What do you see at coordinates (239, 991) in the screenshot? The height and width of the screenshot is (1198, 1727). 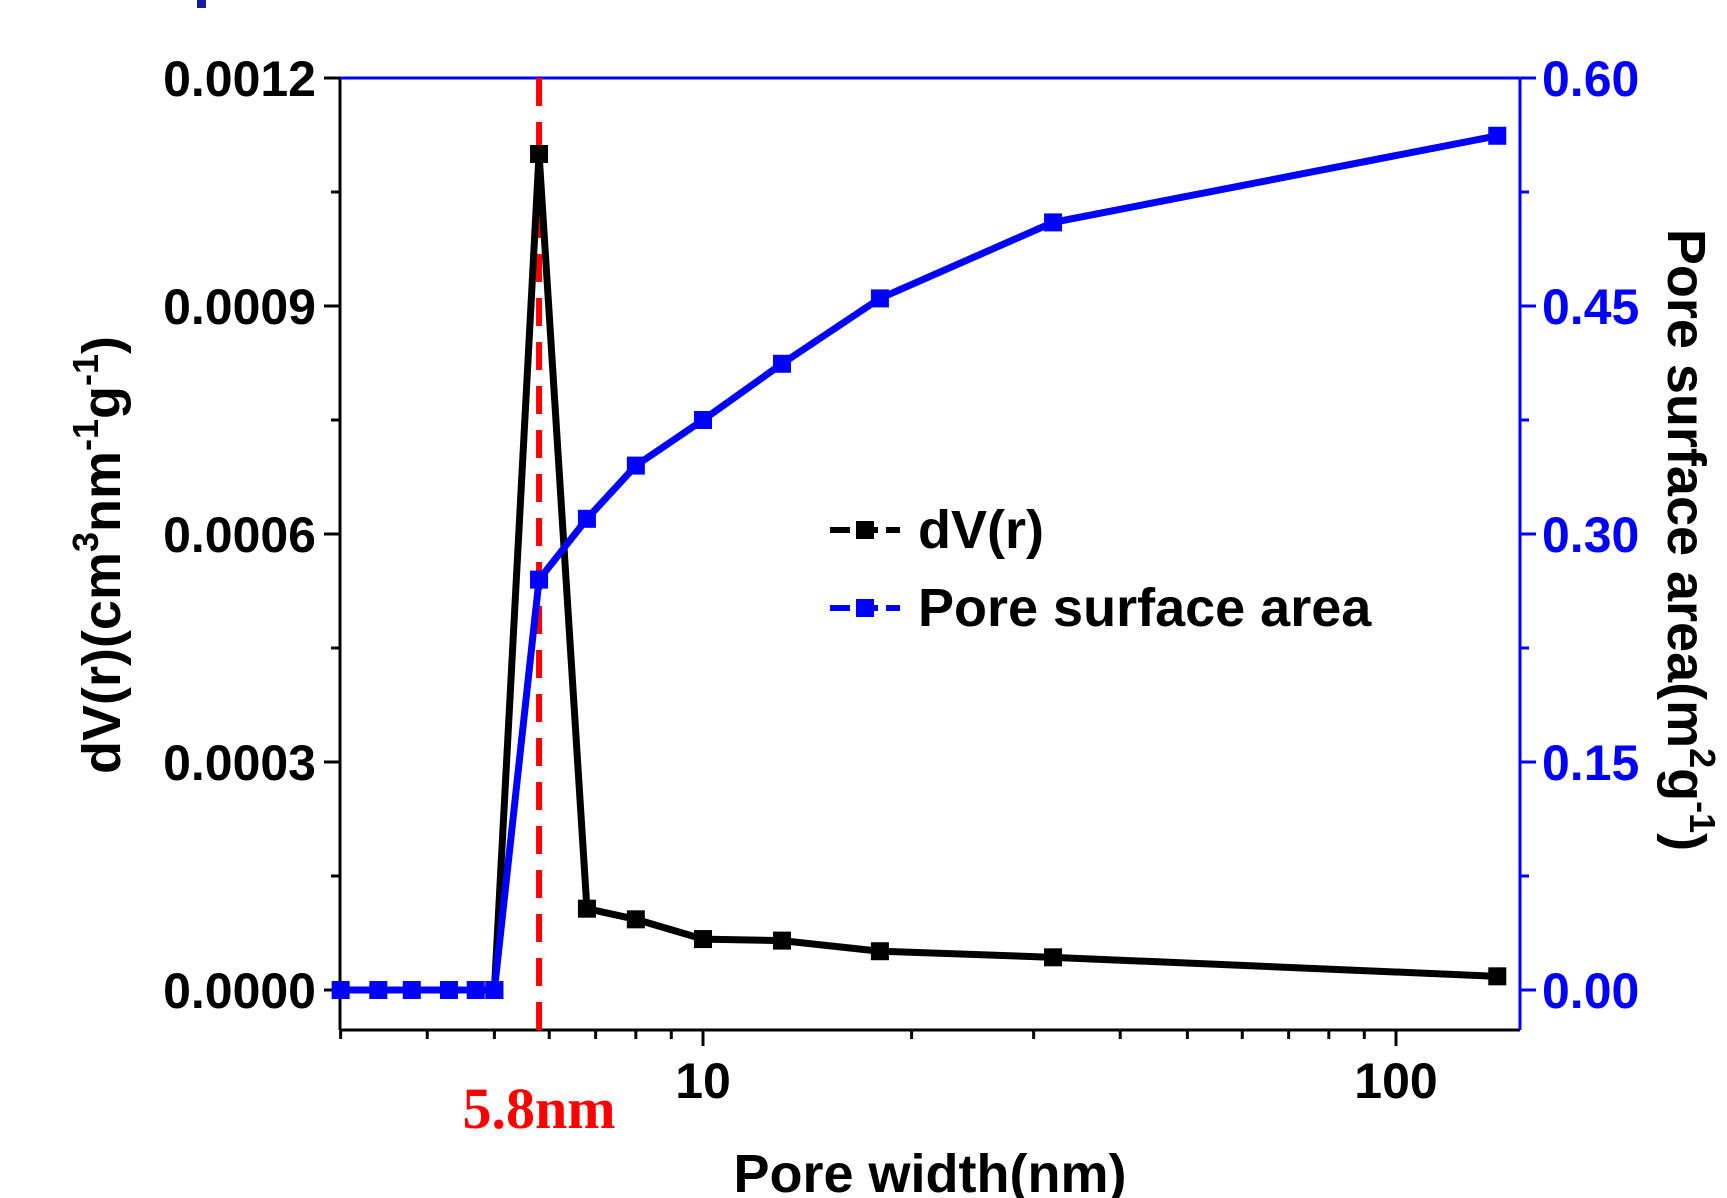 I see `left-tick-label: 0.0000` at bounding box center [239, 991].